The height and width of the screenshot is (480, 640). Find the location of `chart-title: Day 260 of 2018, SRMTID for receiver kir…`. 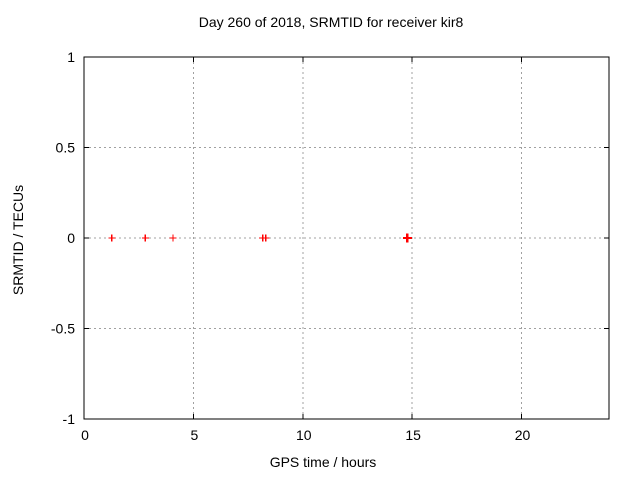

chart-title: Day 260 of 2018, SRMTID for receiver kir… is located at coordinates (331, 22).